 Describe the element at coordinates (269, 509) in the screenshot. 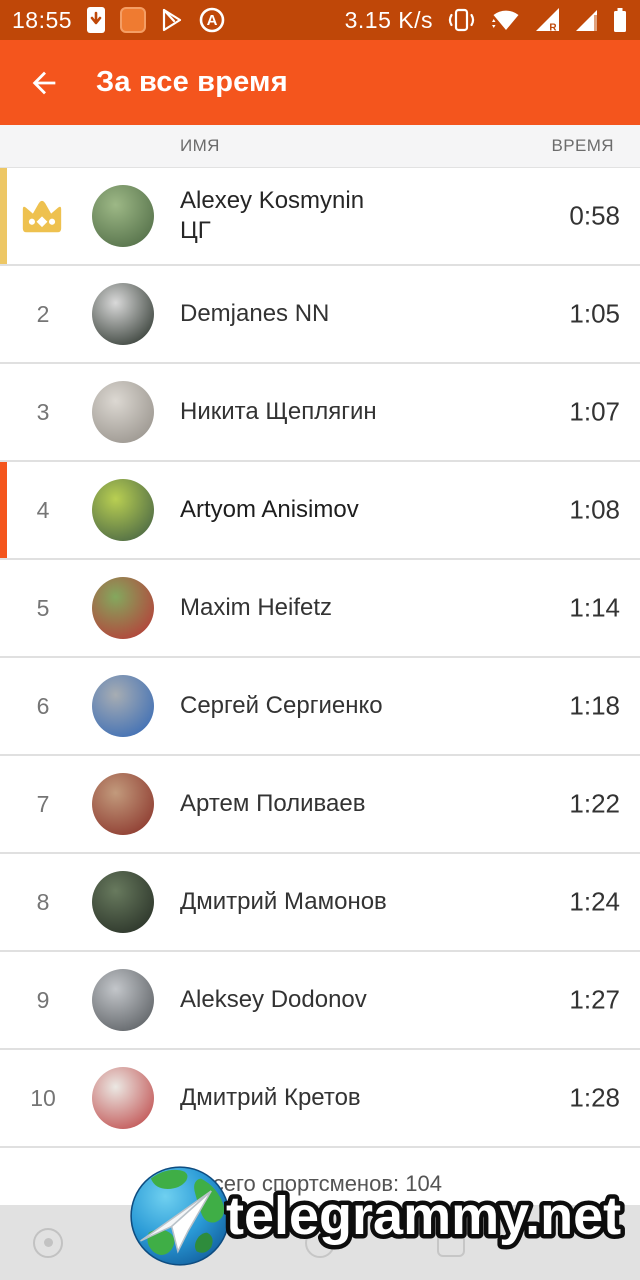

I see `athlete-name: Artyom Anisimov` at that location.